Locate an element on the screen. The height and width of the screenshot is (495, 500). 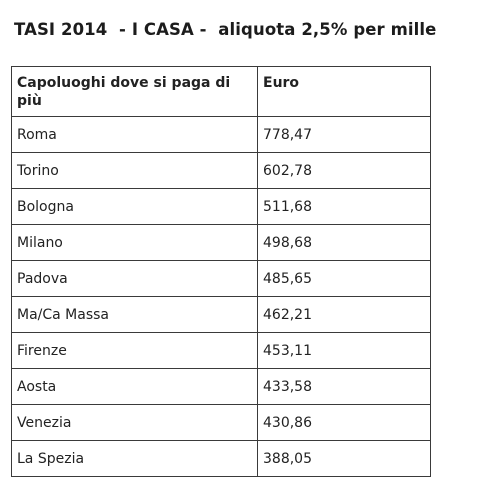
table-row: Venezia 430,86 is located at coordinates (221, 422).